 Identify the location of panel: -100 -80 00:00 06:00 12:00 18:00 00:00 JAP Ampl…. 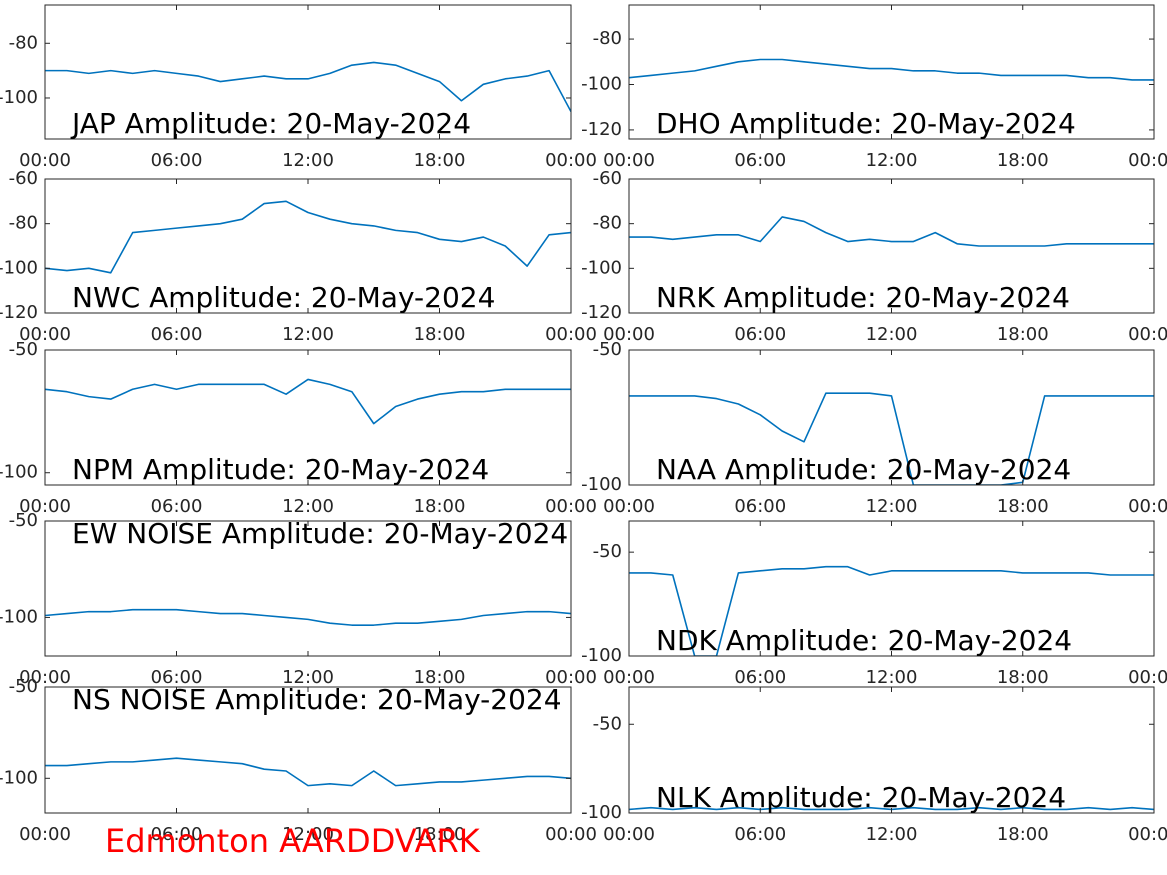
(298, 87).